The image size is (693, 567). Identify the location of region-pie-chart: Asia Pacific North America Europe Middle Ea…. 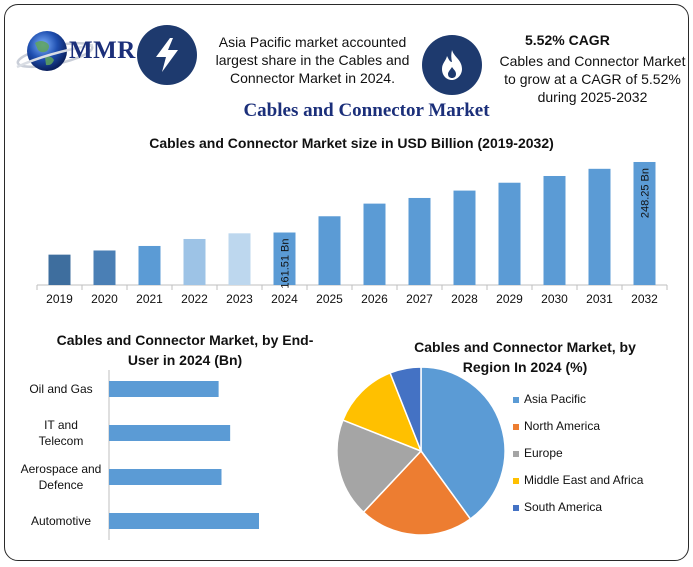
(490, 451).